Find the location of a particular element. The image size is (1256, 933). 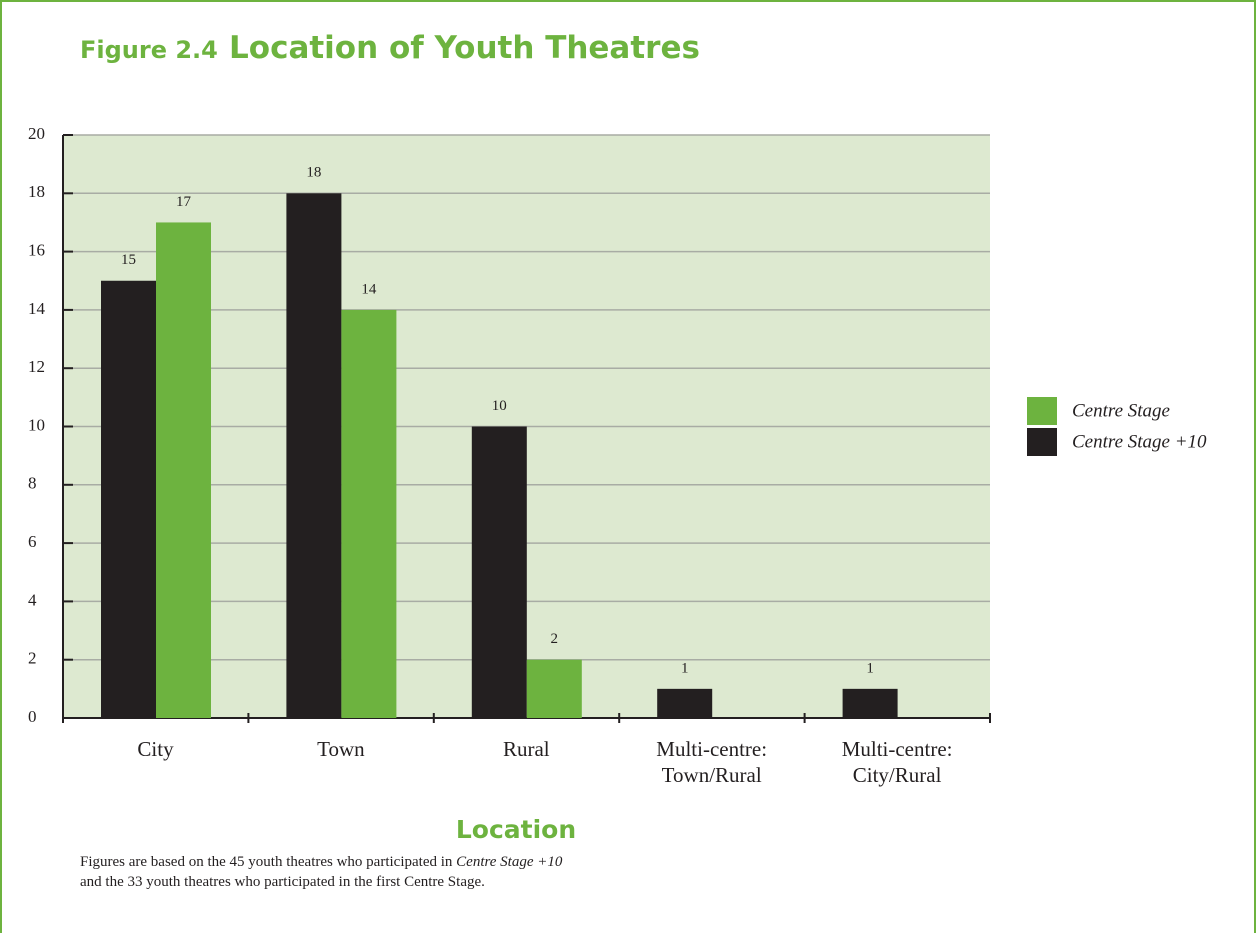

value-label: 14 is located at coordinates (369, 289).